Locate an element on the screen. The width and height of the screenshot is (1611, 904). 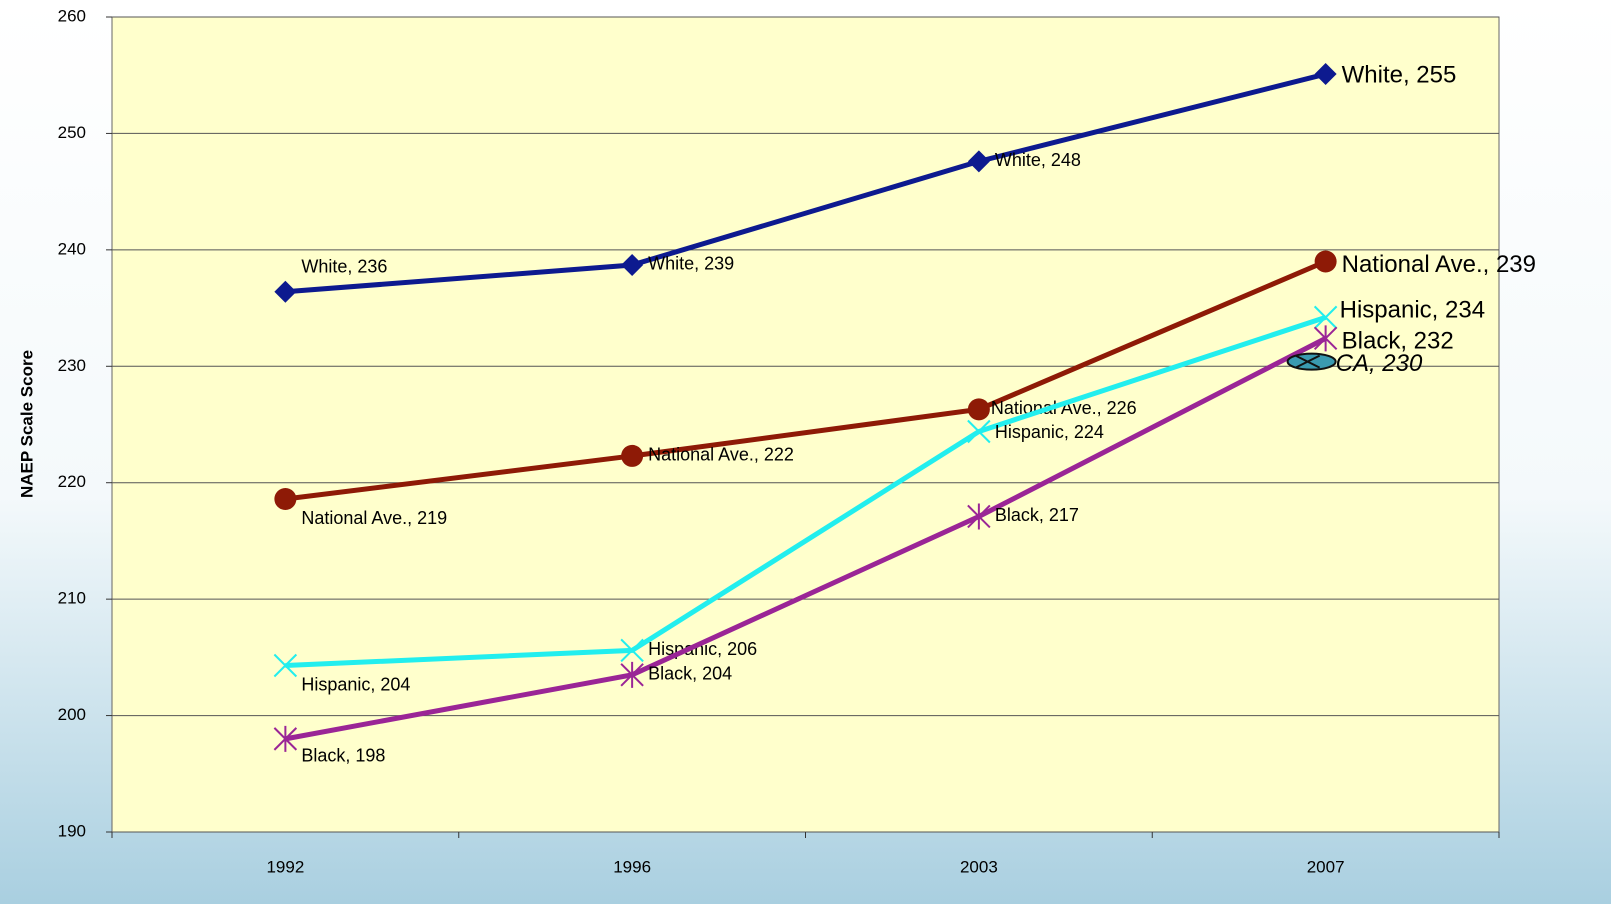
data-label: National Ave., 219 is located at coordinates (374, 518).